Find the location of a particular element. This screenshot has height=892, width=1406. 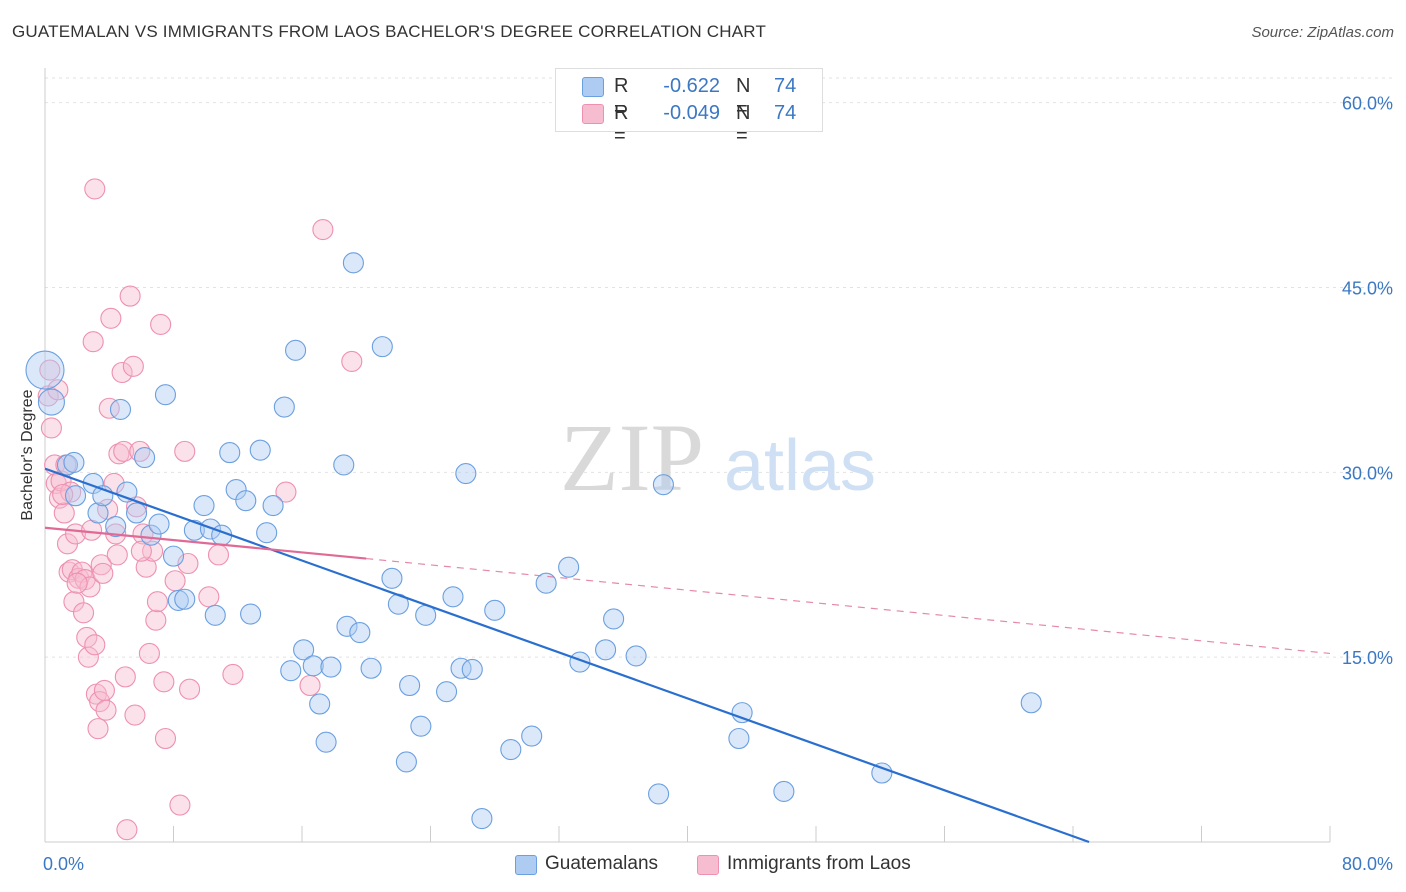

legend-r-value: -0.622 is located at coordinates (691, 86).